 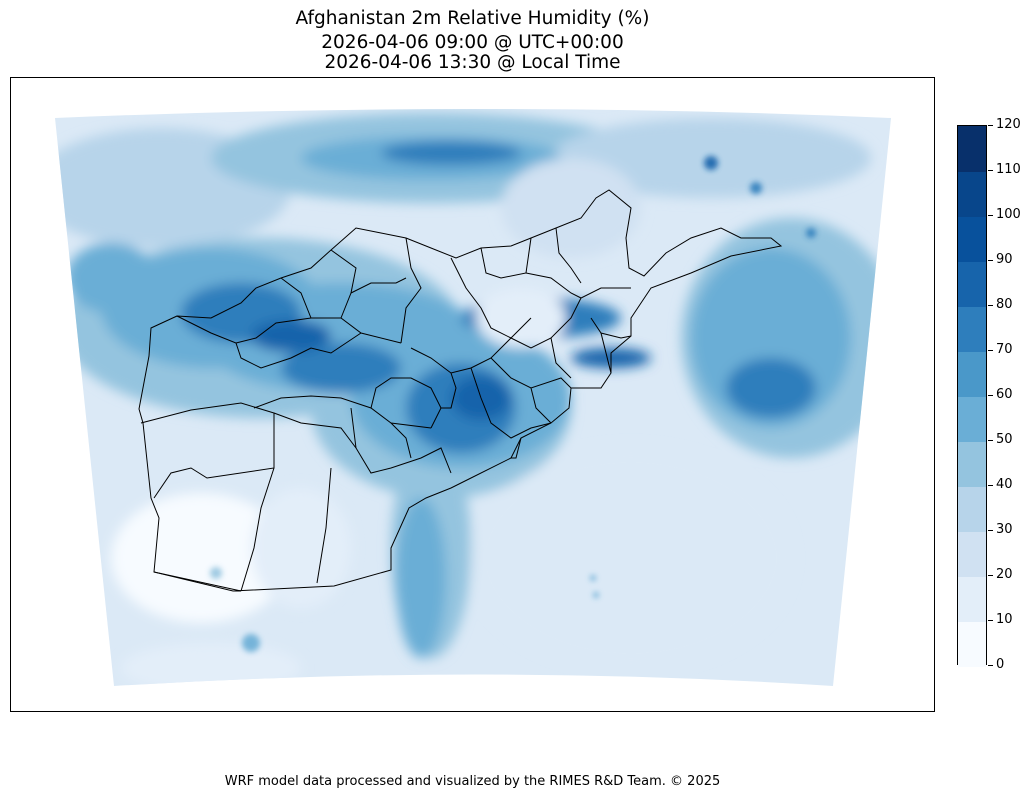 I want to click on colorbar-tick-label: 90, so click(x=1004, y=259).